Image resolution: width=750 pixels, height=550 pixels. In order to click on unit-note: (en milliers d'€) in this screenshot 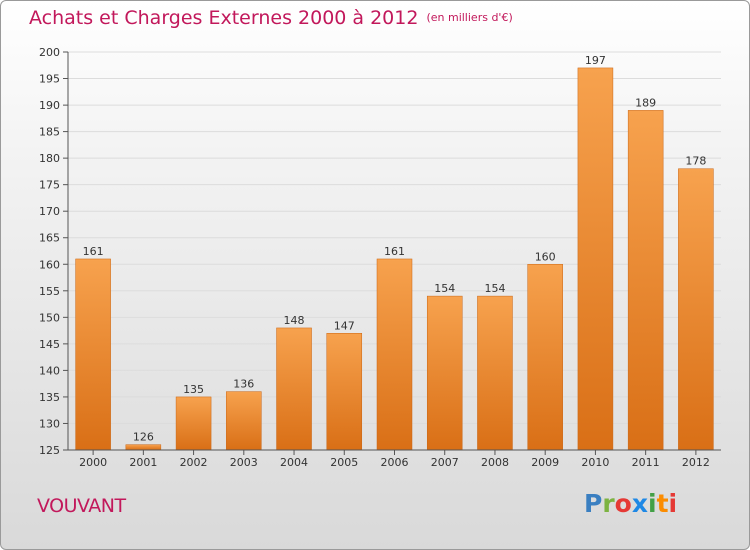, I will do `click(469, 17)`.